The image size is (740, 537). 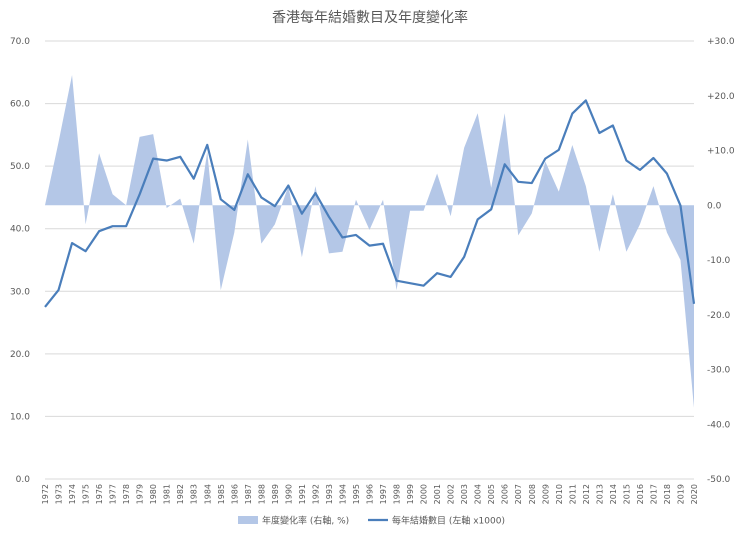 What do you see at coordinates (45, 494) in the screenshot?
I see `x-tick-label: 1972` at bounding box center [45, 494].